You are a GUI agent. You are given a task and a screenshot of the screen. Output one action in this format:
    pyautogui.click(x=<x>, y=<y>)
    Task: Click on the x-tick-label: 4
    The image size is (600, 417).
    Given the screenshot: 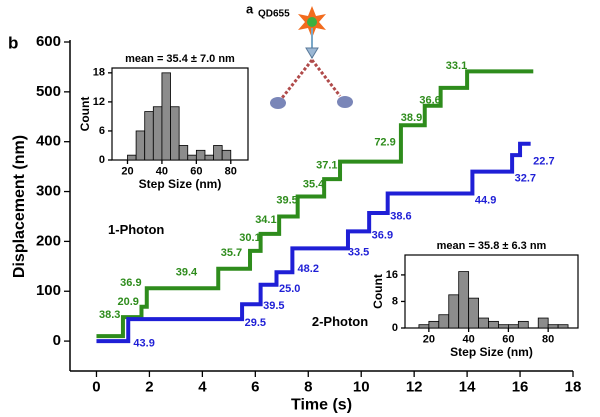 What is the action you would take?
    pyautogui.click(x=202, y=386)
    